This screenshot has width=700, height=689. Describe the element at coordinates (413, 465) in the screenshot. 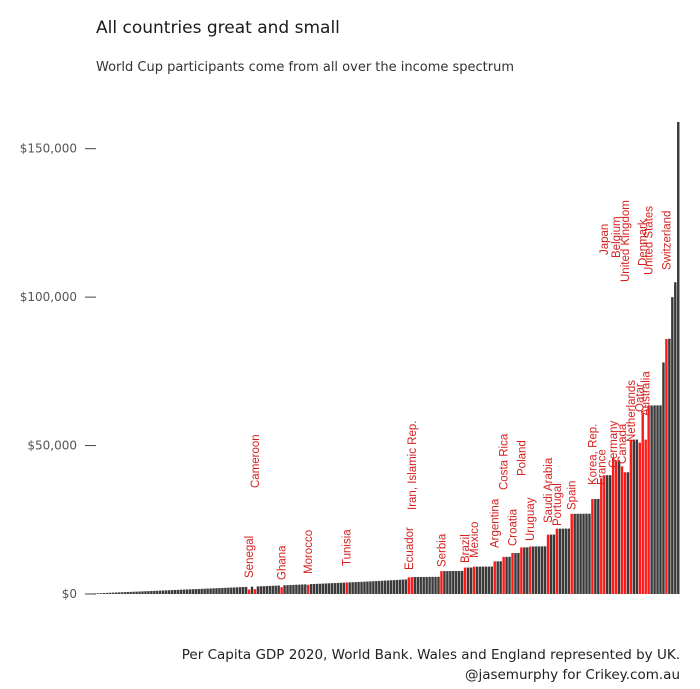

I see `country-label: Iran, Islamic Rep.` at that location.